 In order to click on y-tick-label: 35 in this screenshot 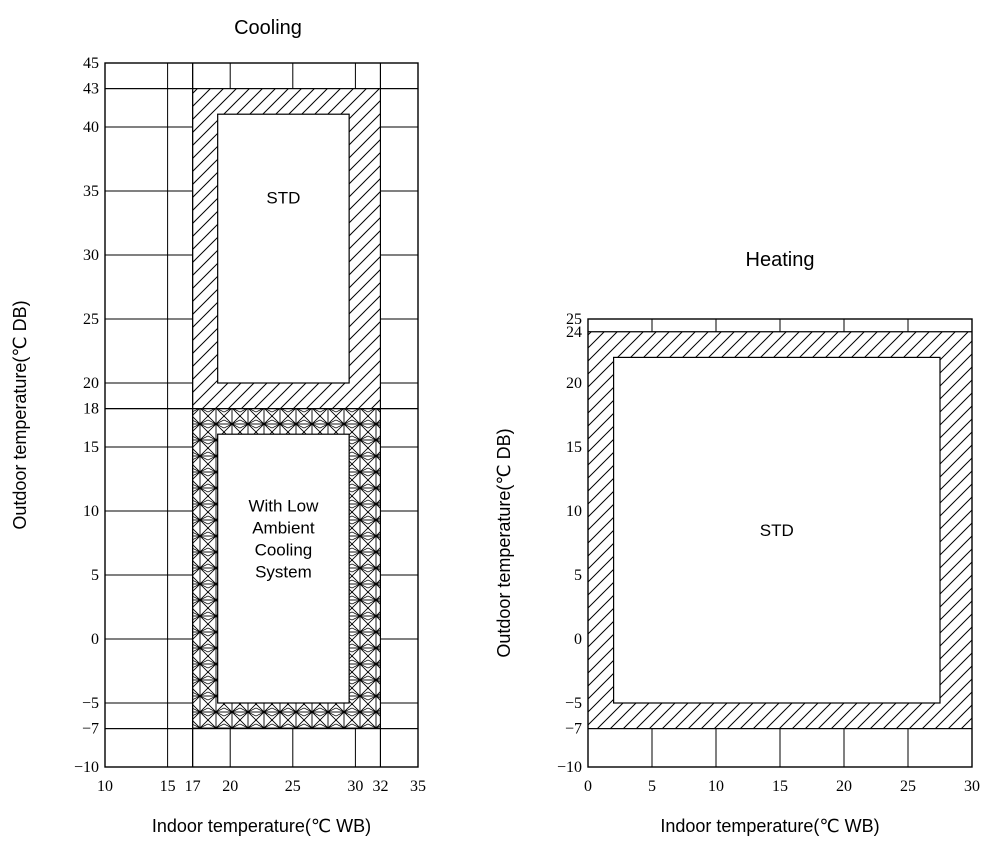, I will do `click(91, 191)`.